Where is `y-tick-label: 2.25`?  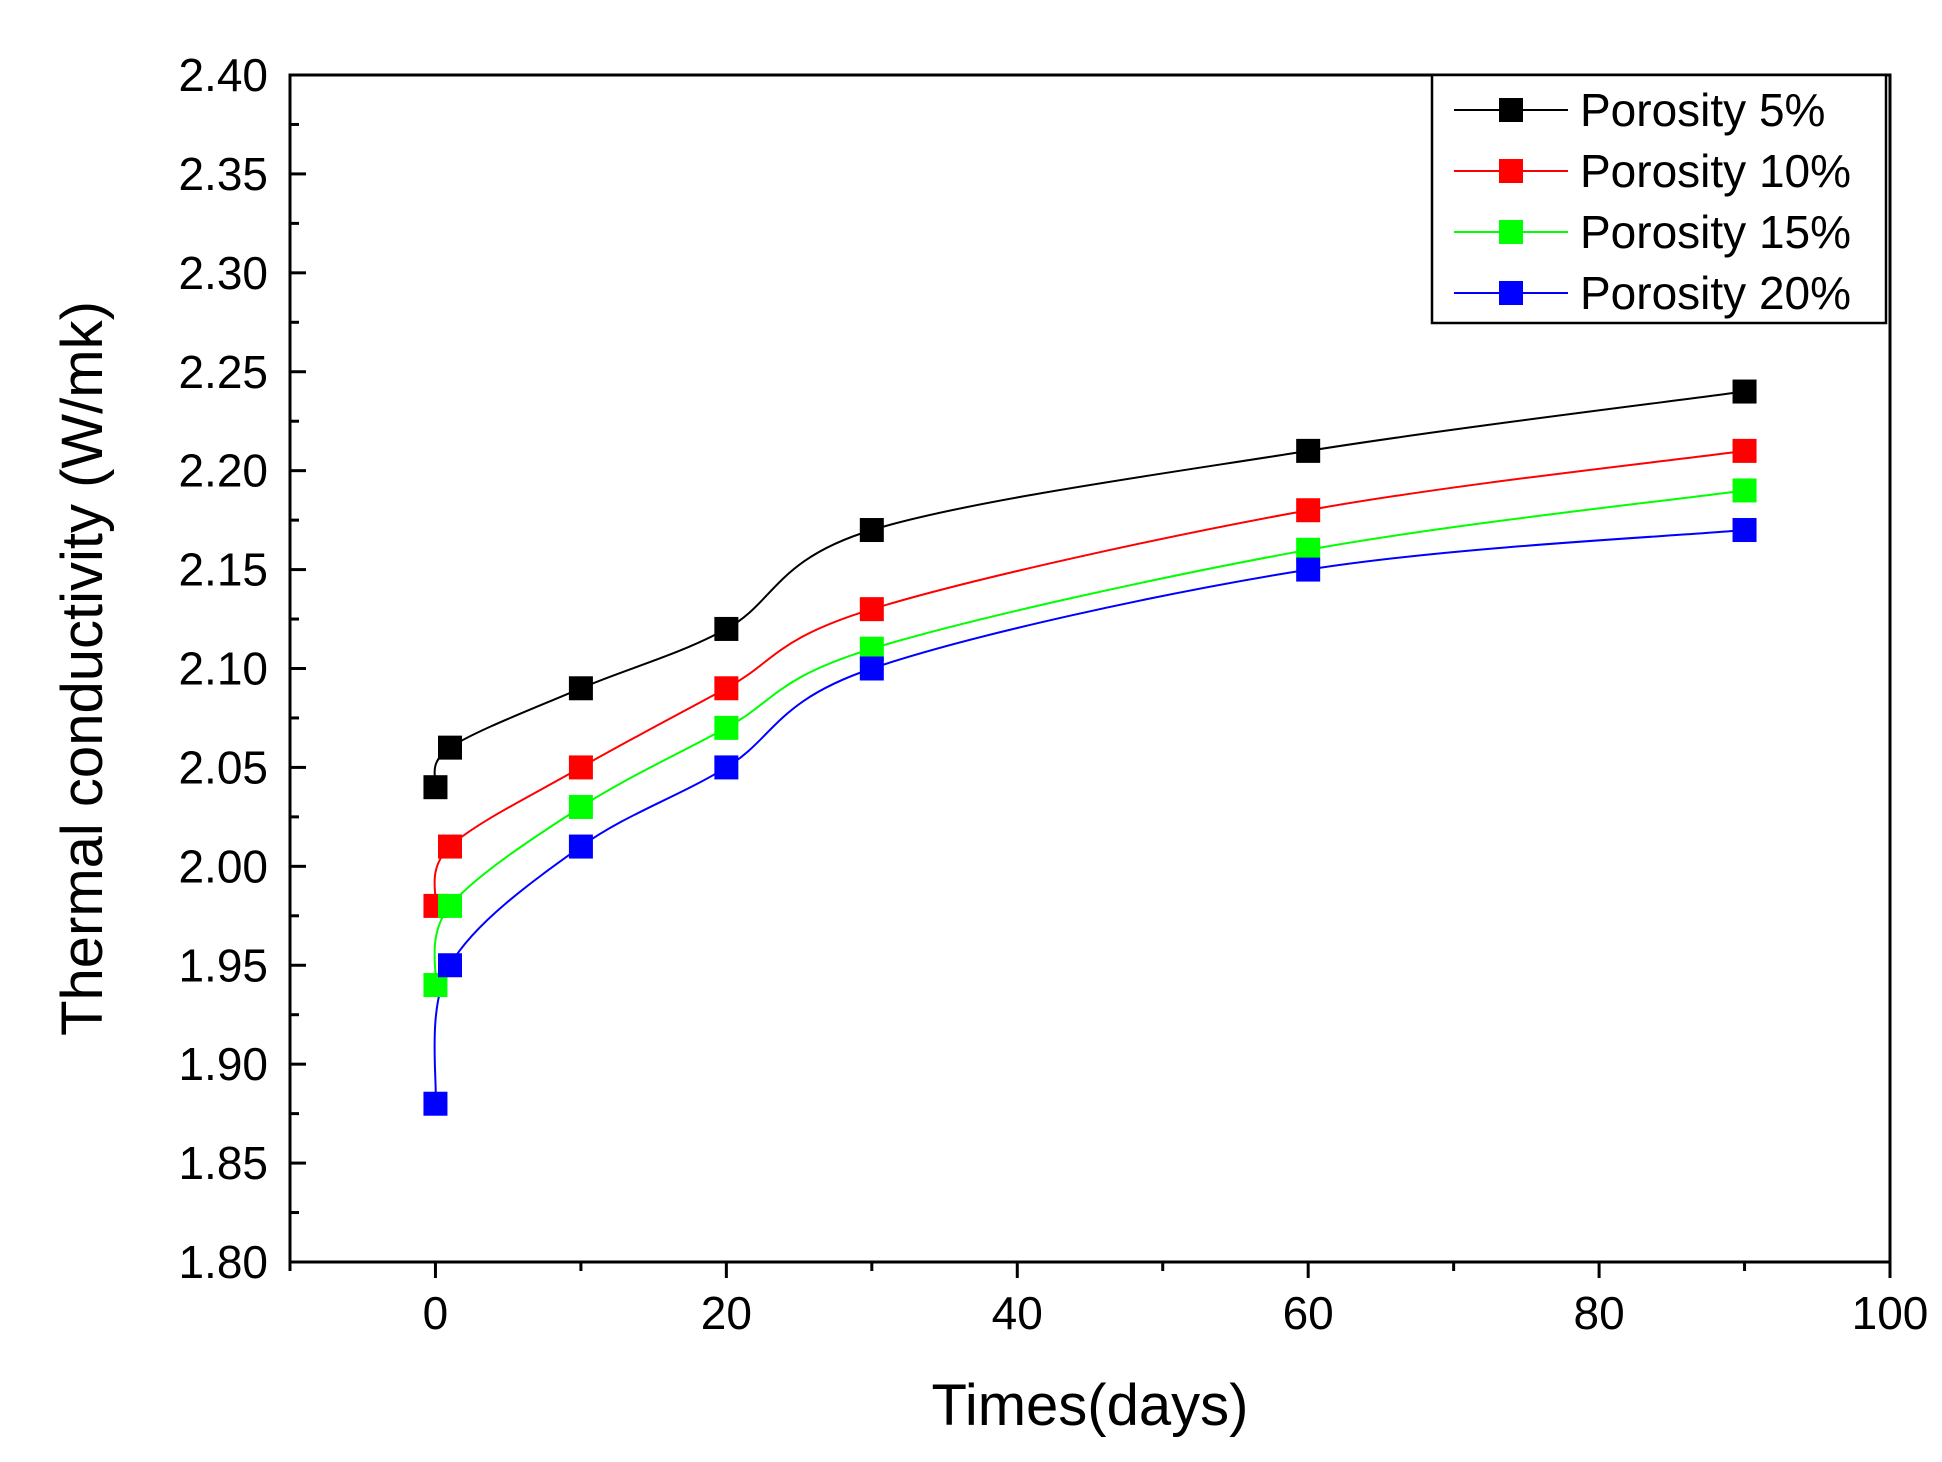
y-tick-label: 2.25 is located at coordinates (223, 372).